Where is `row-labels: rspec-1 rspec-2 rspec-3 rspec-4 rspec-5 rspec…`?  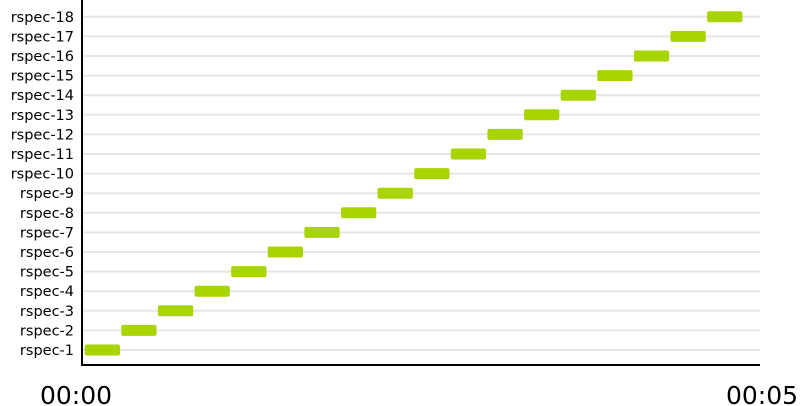 row-labels: rspec-1 rspec-2 rspec-3 rspec-4 rspec-5 rspec… is located at coordinates (42, 184).